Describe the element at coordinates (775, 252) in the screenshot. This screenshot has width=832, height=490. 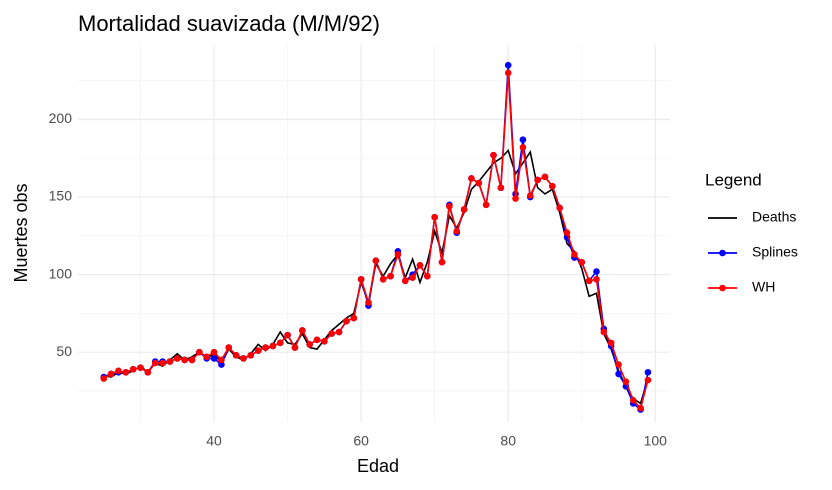
I see `legend-label: Splines` at that location.